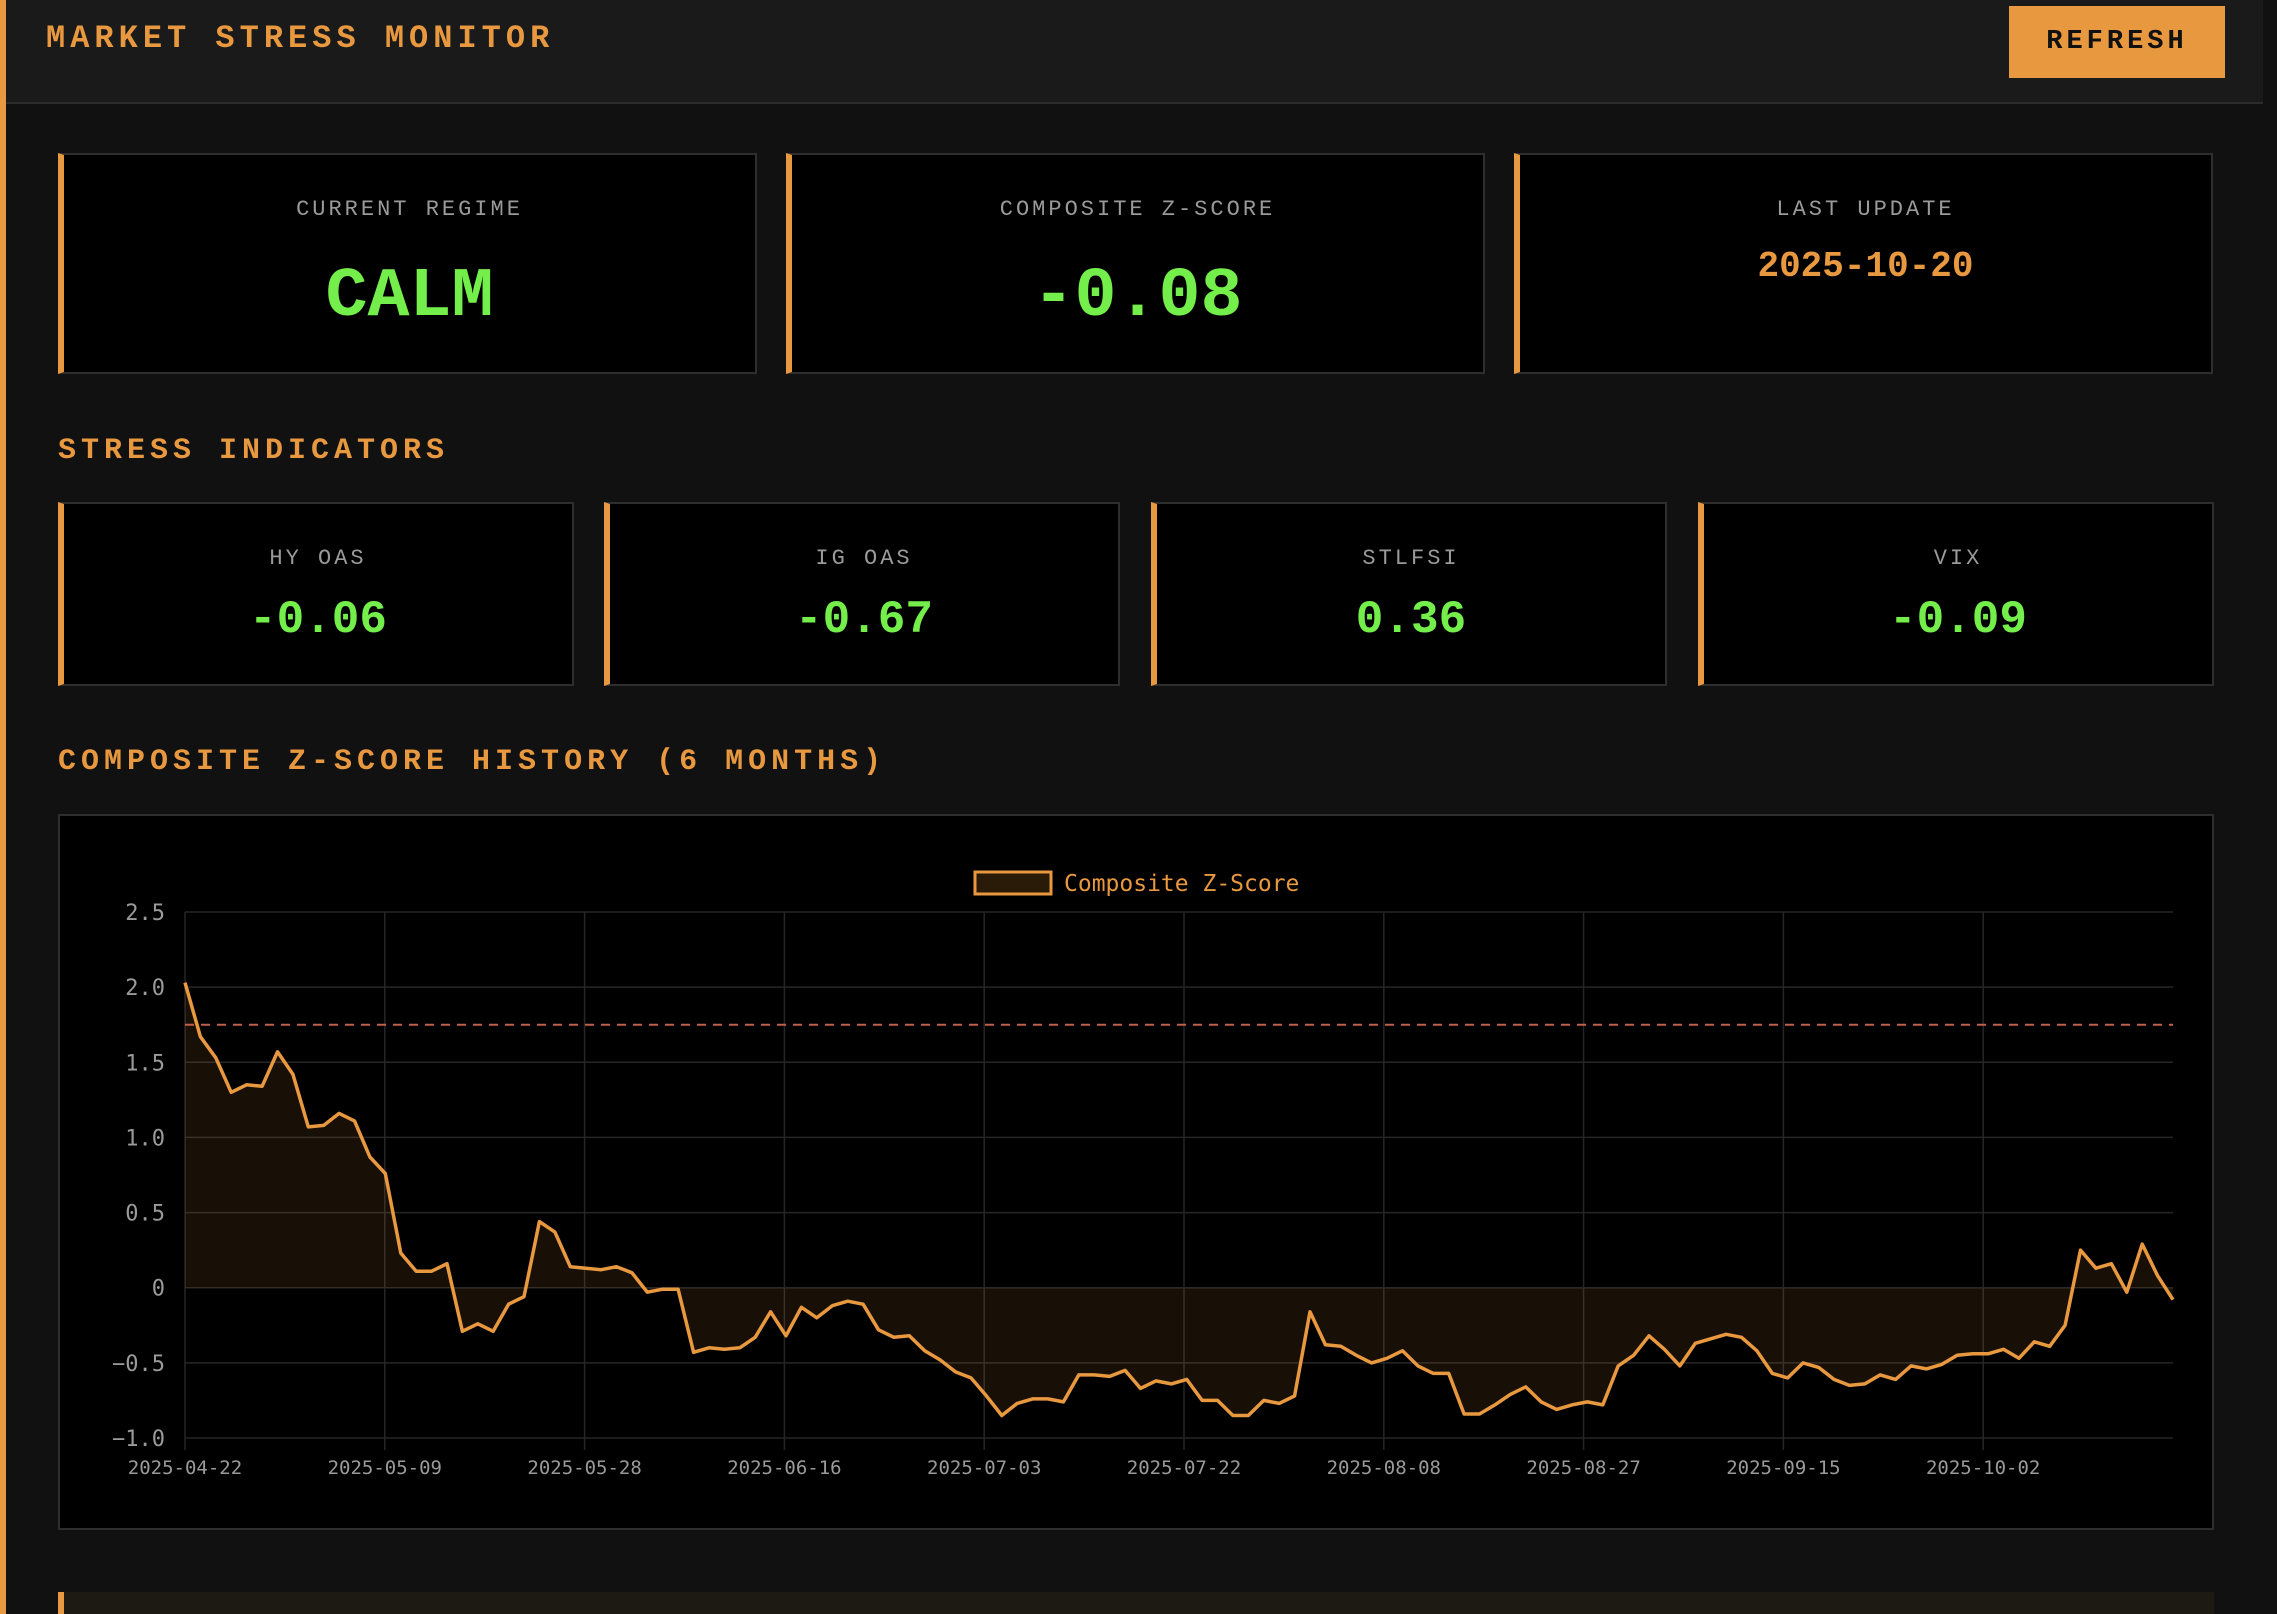 This screenshot has width=2277, height=1614. I want to click on x-tick-label: 2025-05-09, so click(385, 1468).